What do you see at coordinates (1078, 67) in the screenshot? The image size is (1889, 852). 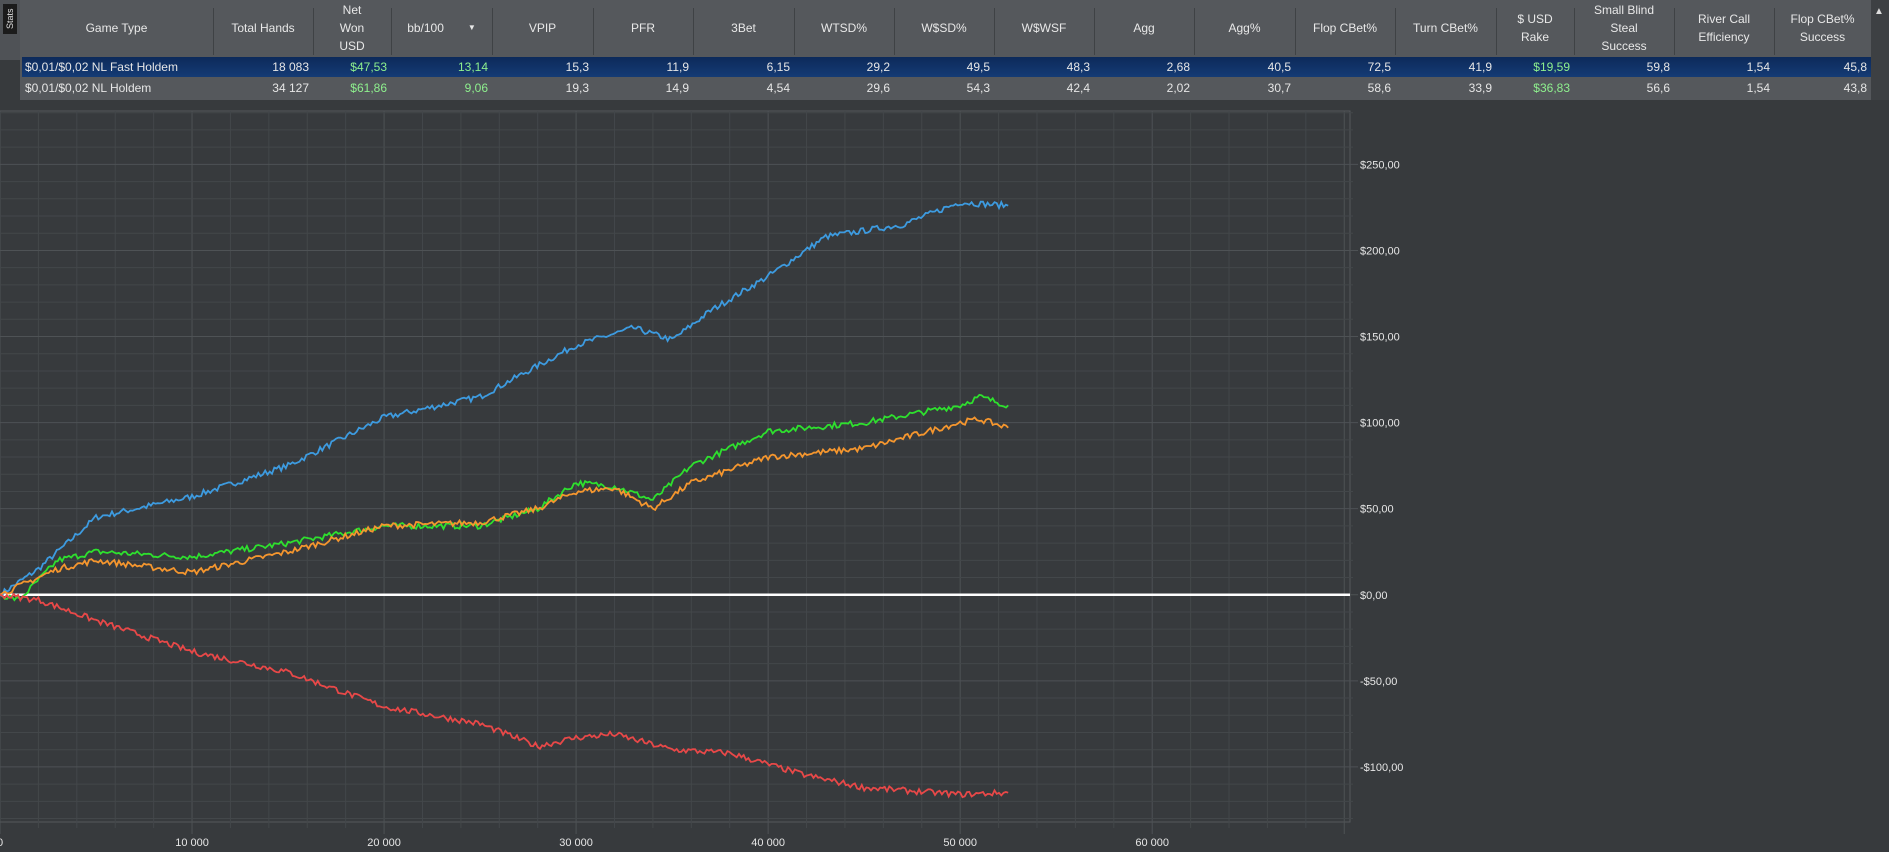 I see `table-cell: 48,3` at bounding box center [1078, 67].